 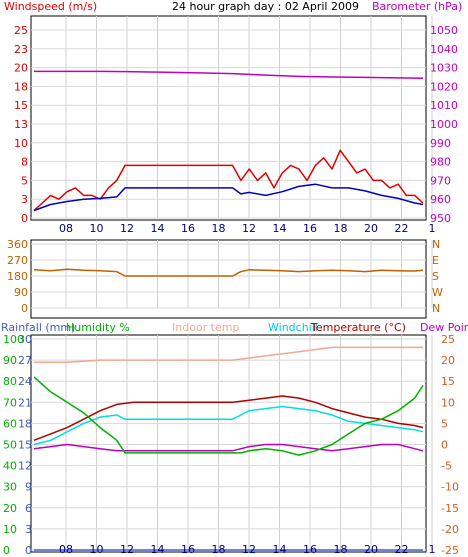 What do you see at coordinates (435, 260) in the screenshot?
I see `y-tick-label-compass: E` at bounding box center [435, 260].